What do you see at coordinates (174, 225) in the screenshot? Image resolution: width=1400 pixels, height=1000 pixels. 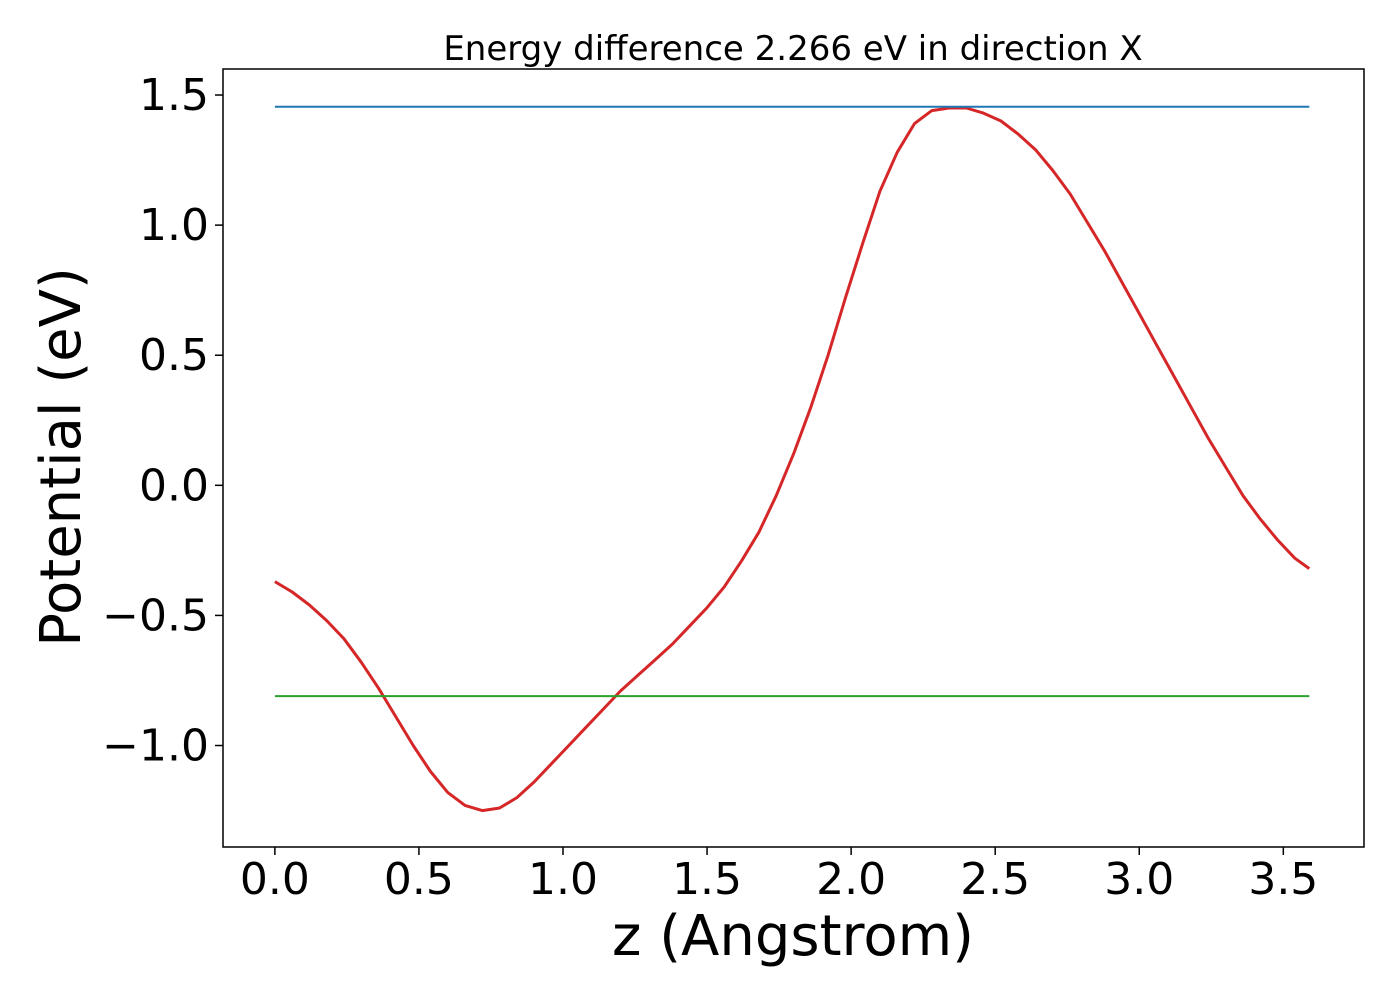 I see `y-tick-label: 1.0` at bounding box center [174, 225].